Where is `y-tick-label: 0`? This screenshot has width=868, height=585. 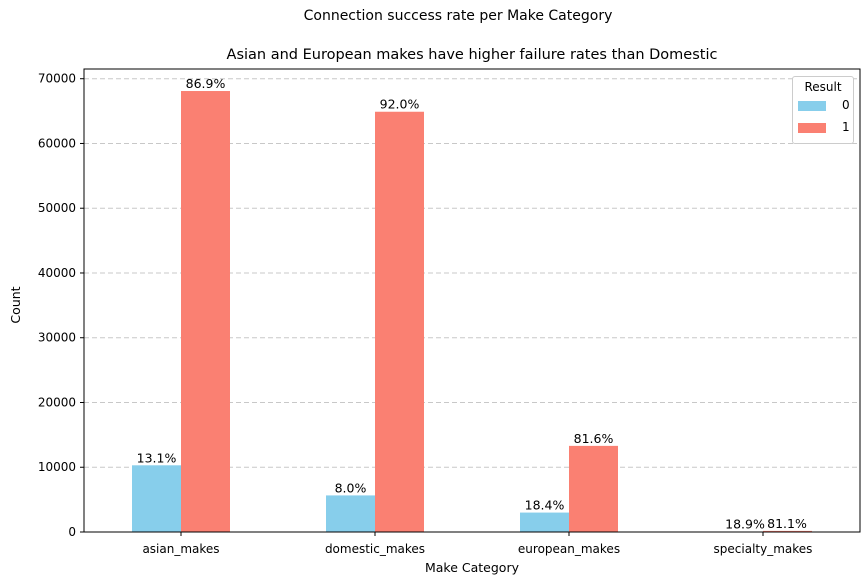
y-tick-label: 0 is located at coordinates (72, 532).